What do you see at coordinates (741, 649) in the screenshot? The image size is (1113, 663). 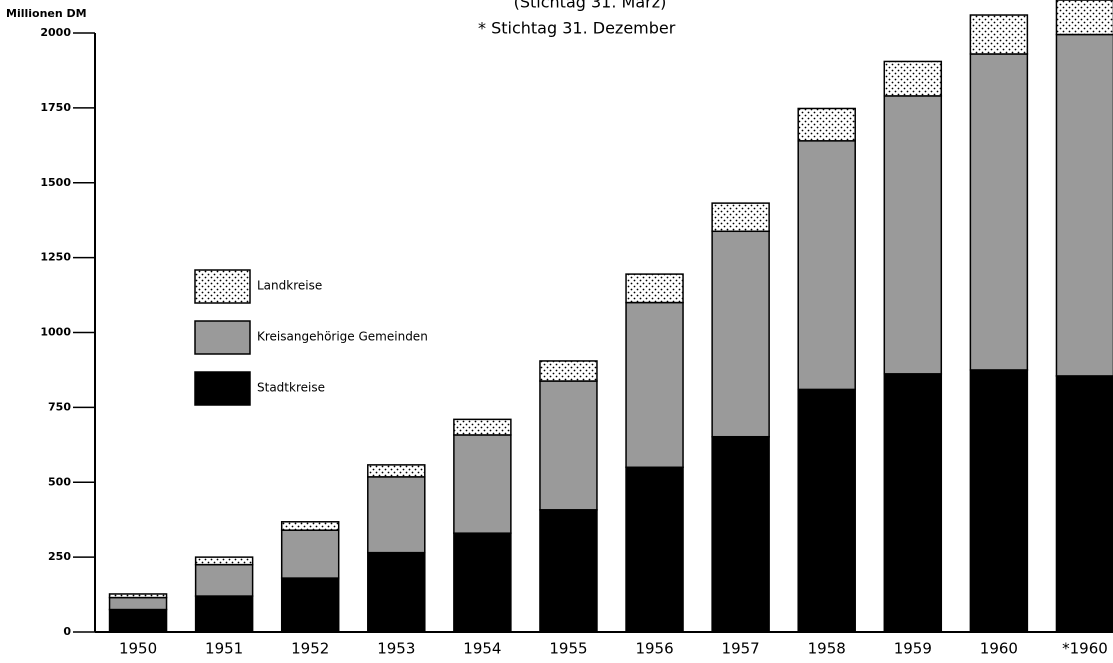 I see `x-tick-label: 1957` at bounding box center [741, 649].